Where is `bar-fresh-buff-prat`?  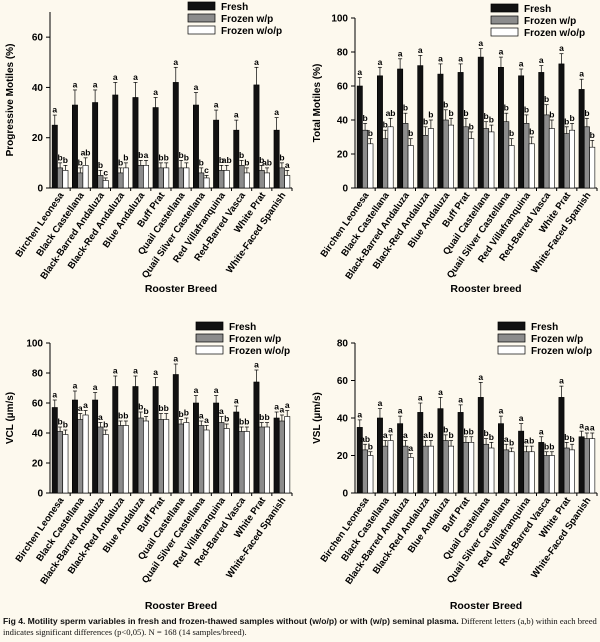 bar-fresh-buff-prat is located at coordinates (460, 453).